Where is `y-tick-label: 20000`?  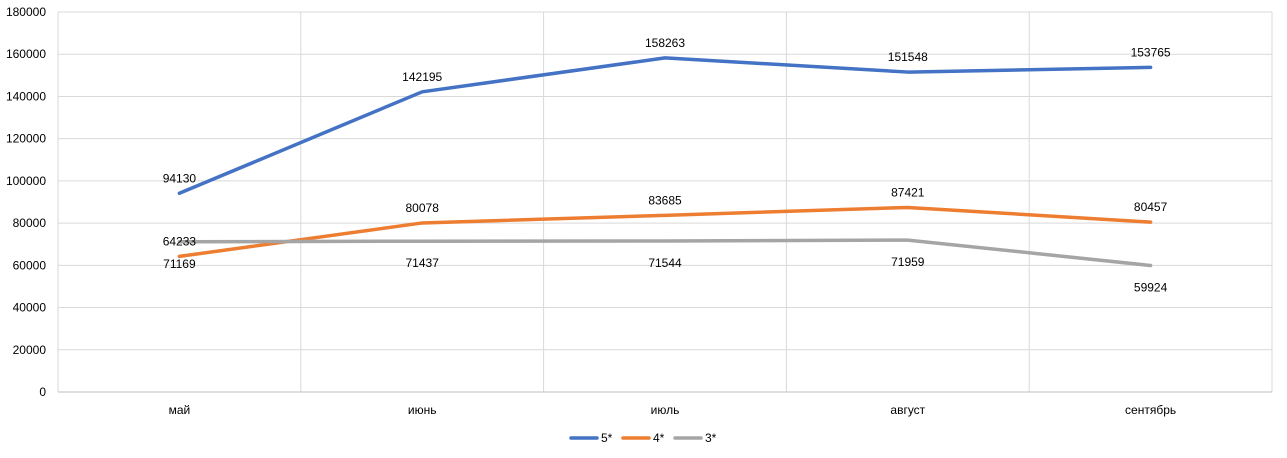 y-tick-label: 20000 is located at coordinates (30, 350).